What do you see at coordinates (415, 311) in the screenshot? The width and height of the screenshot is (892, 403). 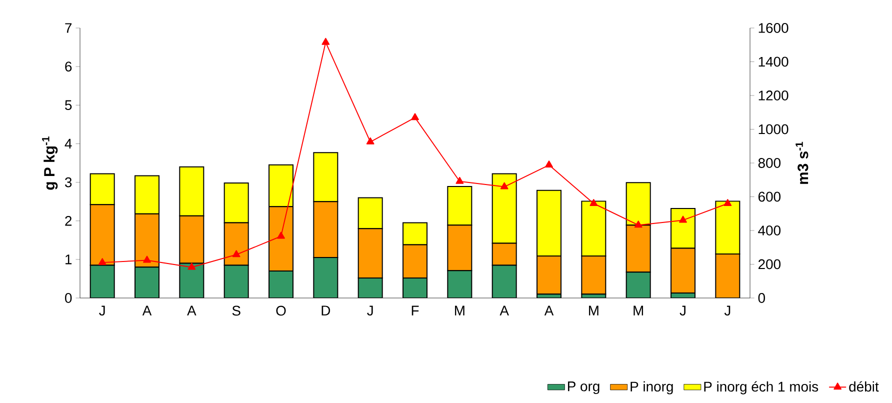 I see `x-tick-label: F` at bounding box center [415, 311].